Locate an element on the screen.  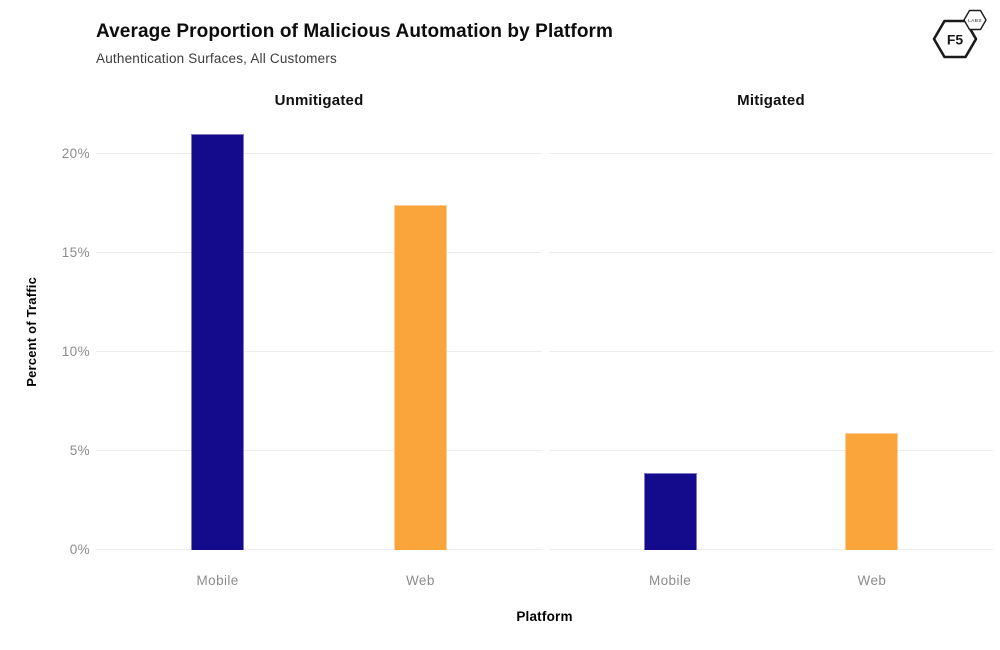
gridline-mitigated-10% is located at coordinates (771, 351).